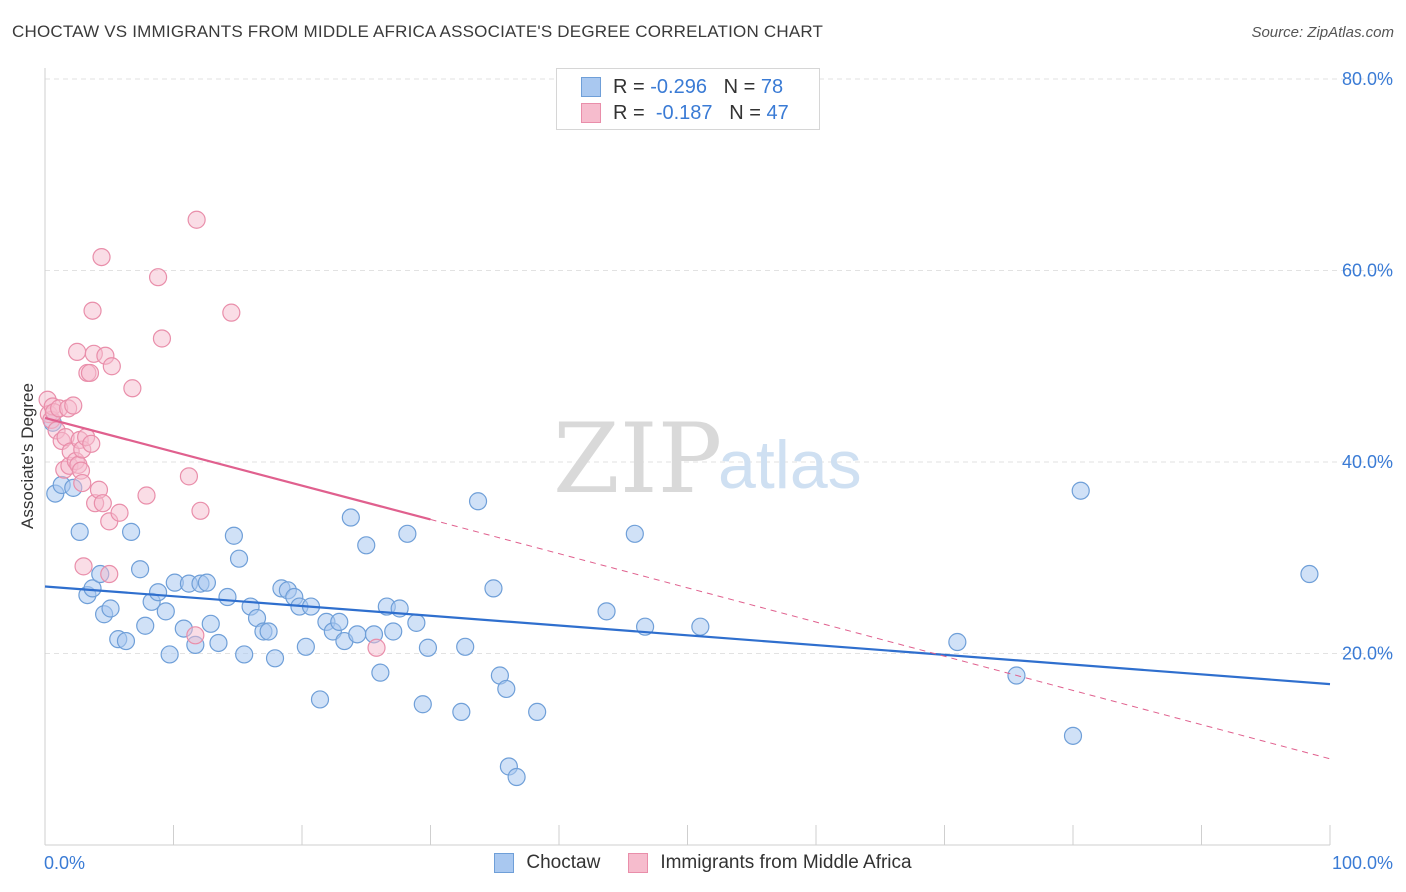  I want to click on watermark: ZIP atlas, so click(707, 459).